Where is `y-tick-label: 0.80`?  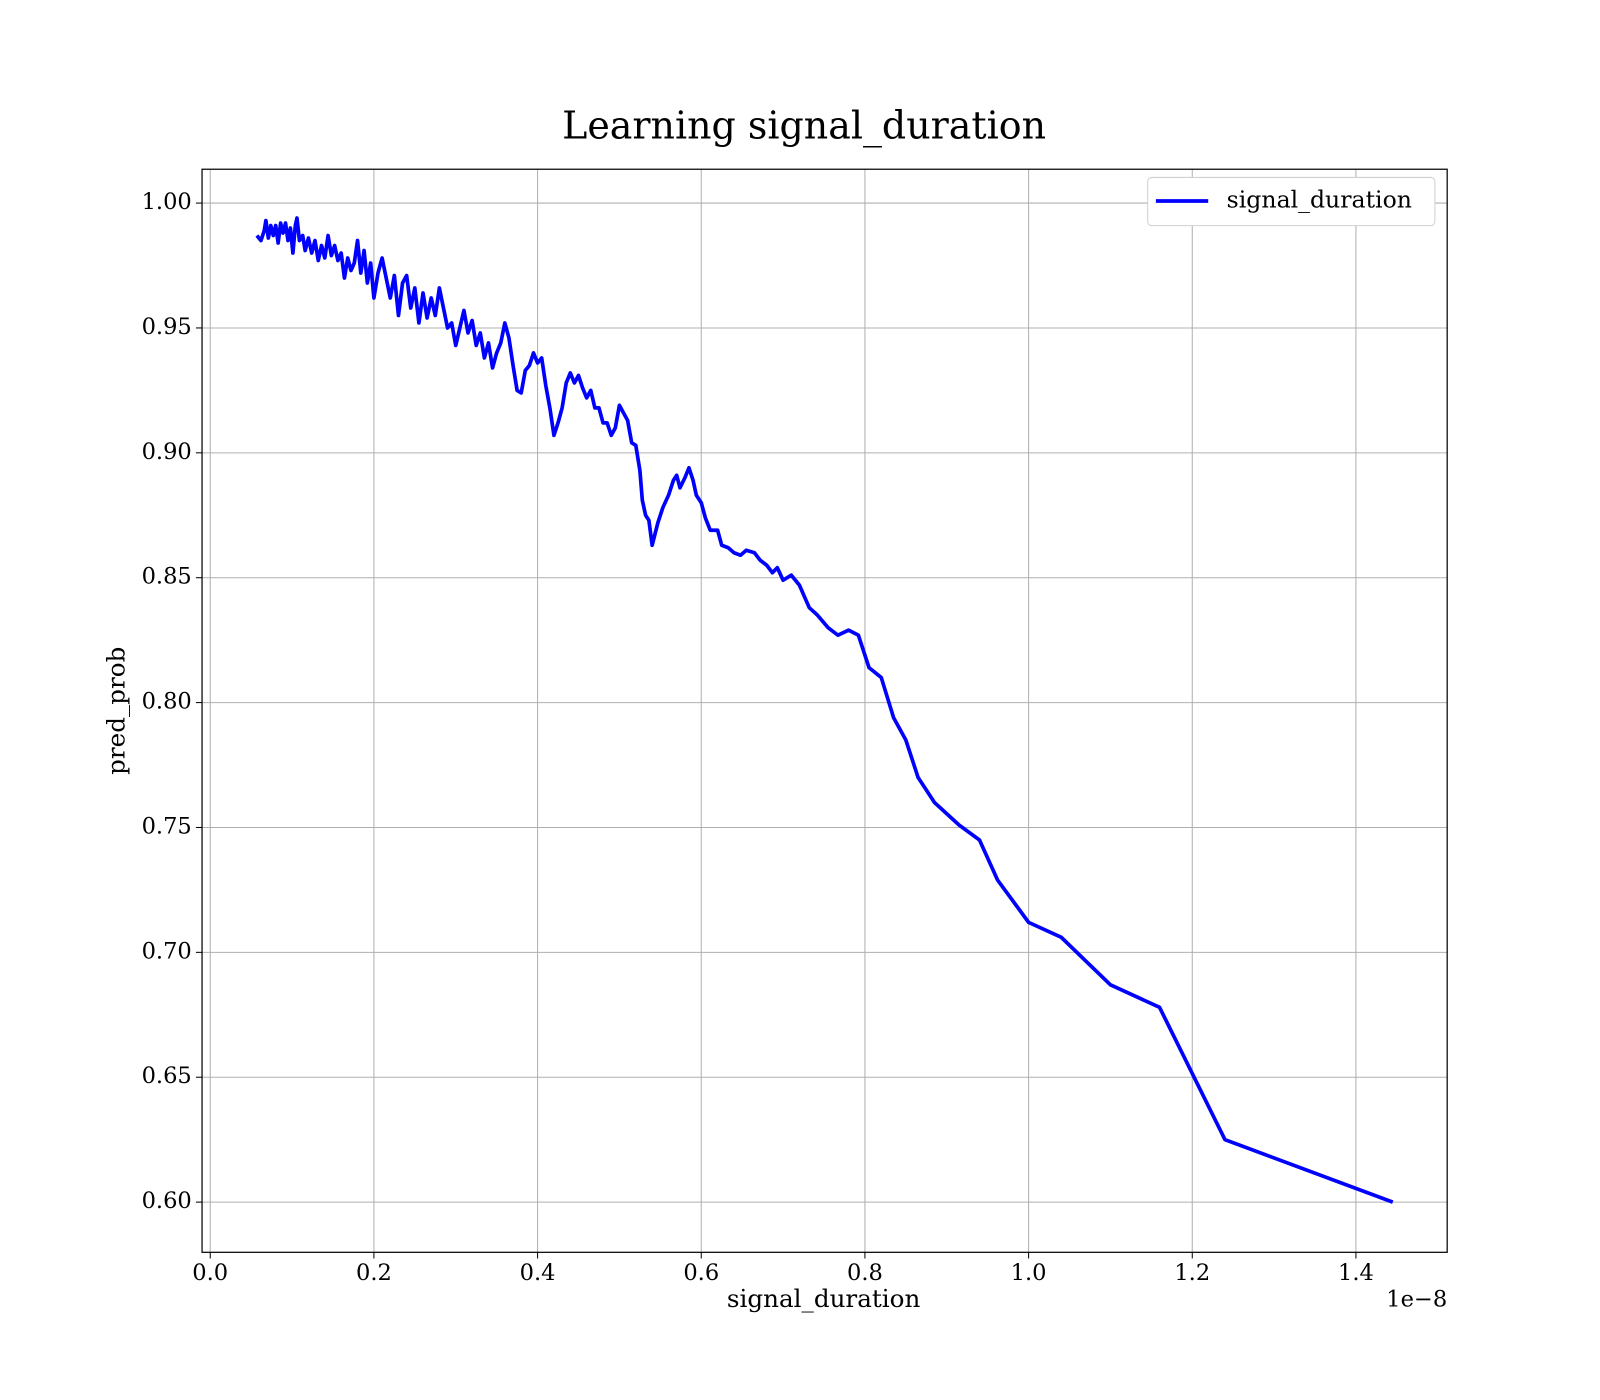
y-tick-label: 0.80 is located at coordinates (167, 702).